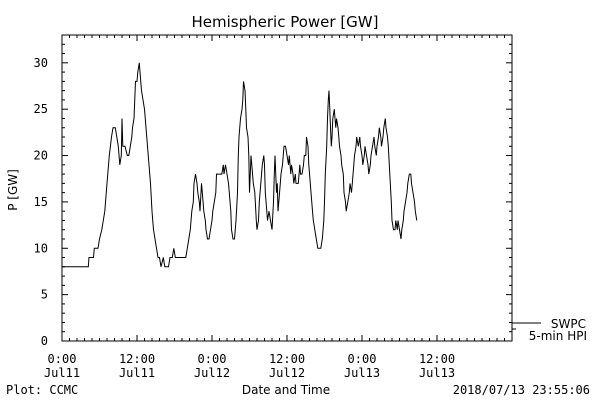 Image resolution: width=600 pixels, height=400 pixels. What do you see at coordinates (42, 390) in the screenshot?
I see `plot-credit: Plot: CCMC` at bounding box center [42, 390].